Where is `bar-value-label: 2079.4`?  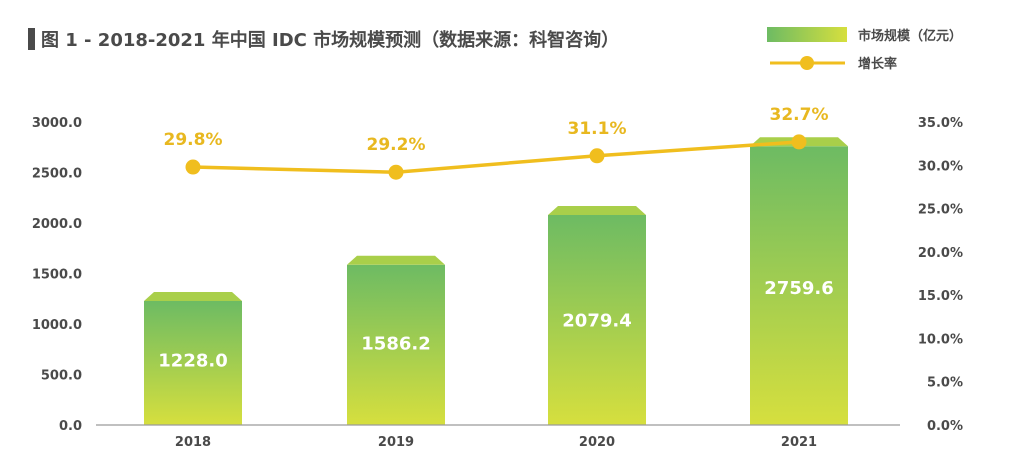
bar-value-label: 2079.4 is located at coordinates (596, 320).